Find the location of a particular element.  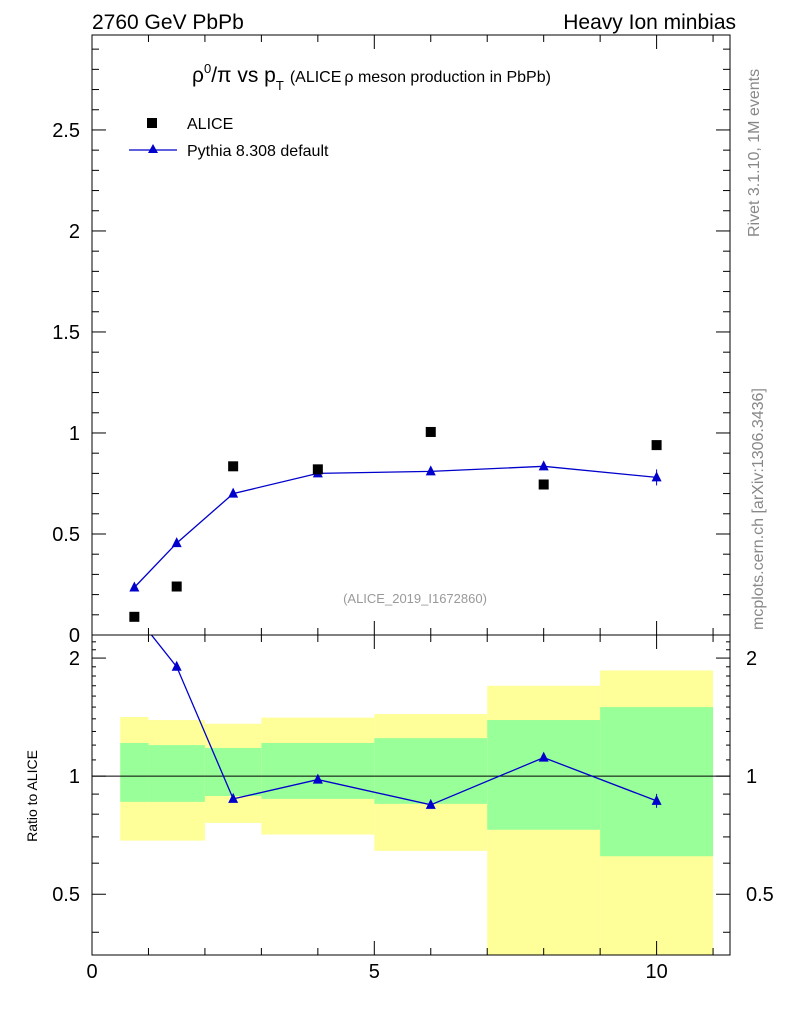

ratio-y-tick-label-left: 0.5 is located at coordinates (66, 895).